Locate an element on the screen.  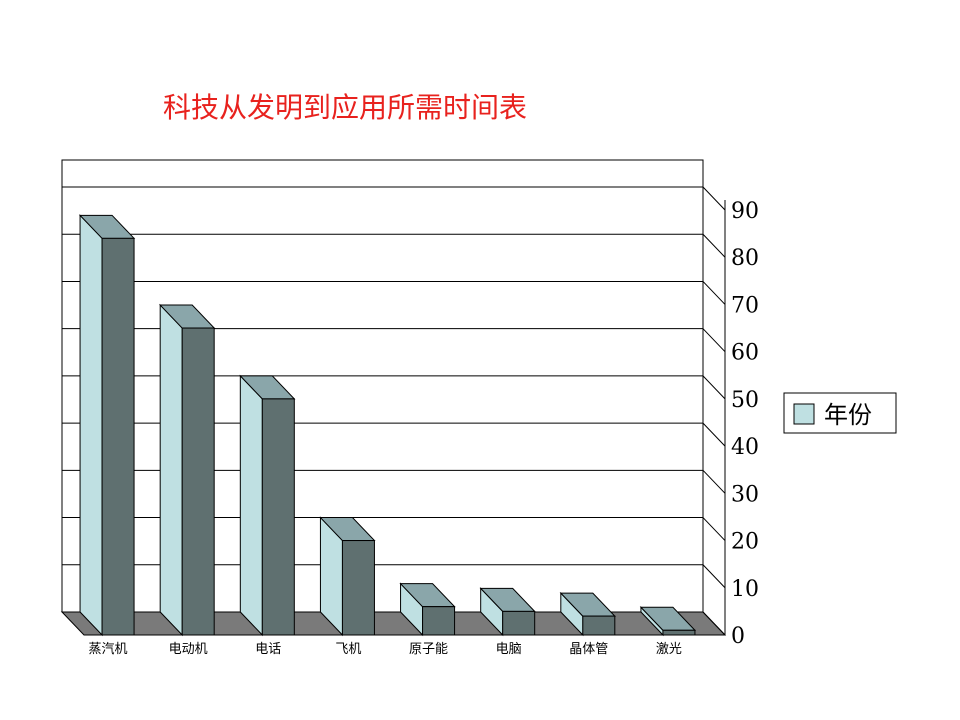
chart-floor is located at coordinates (393, 623).